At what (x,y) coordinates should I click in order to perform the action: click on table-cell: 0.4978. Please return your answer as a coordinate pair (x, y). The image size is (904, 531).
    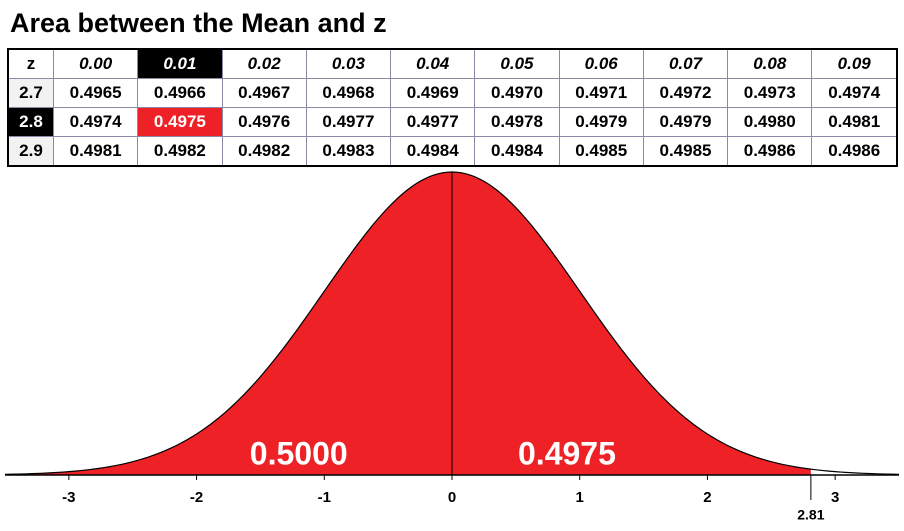
    Looking at the image, I should click on (517, 122).